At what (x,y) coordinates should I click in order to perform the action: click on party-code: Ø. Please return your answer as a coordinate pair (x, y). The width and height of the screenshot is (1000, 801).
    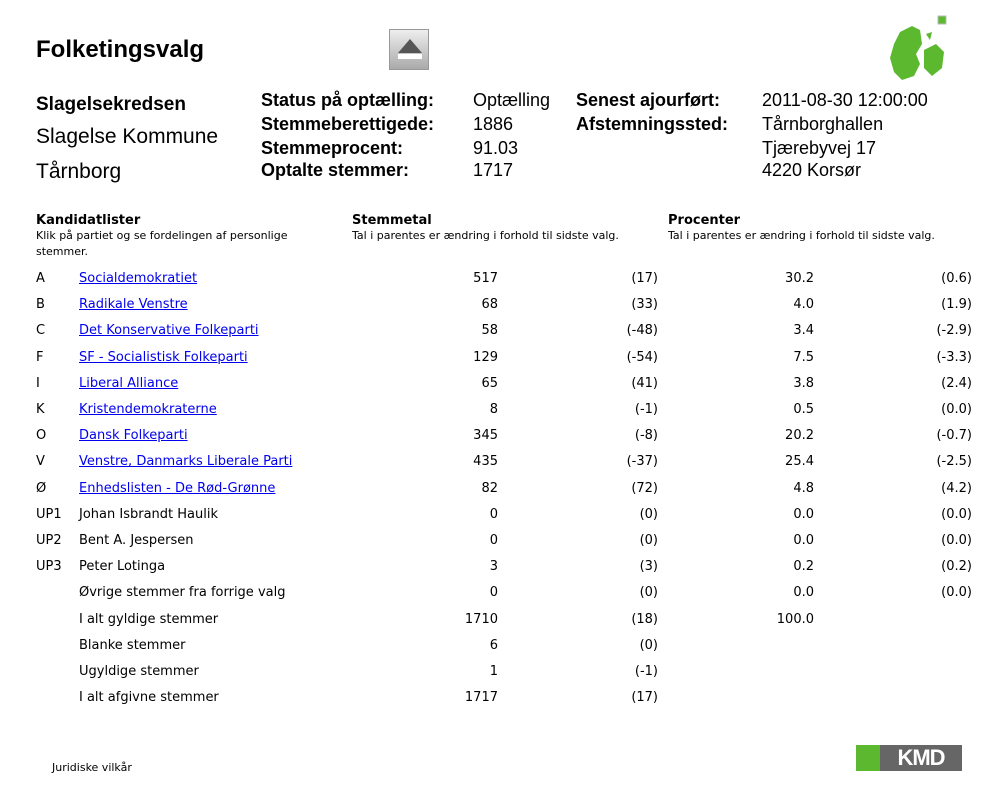
    Looking at the image, I should click on (41, 488).